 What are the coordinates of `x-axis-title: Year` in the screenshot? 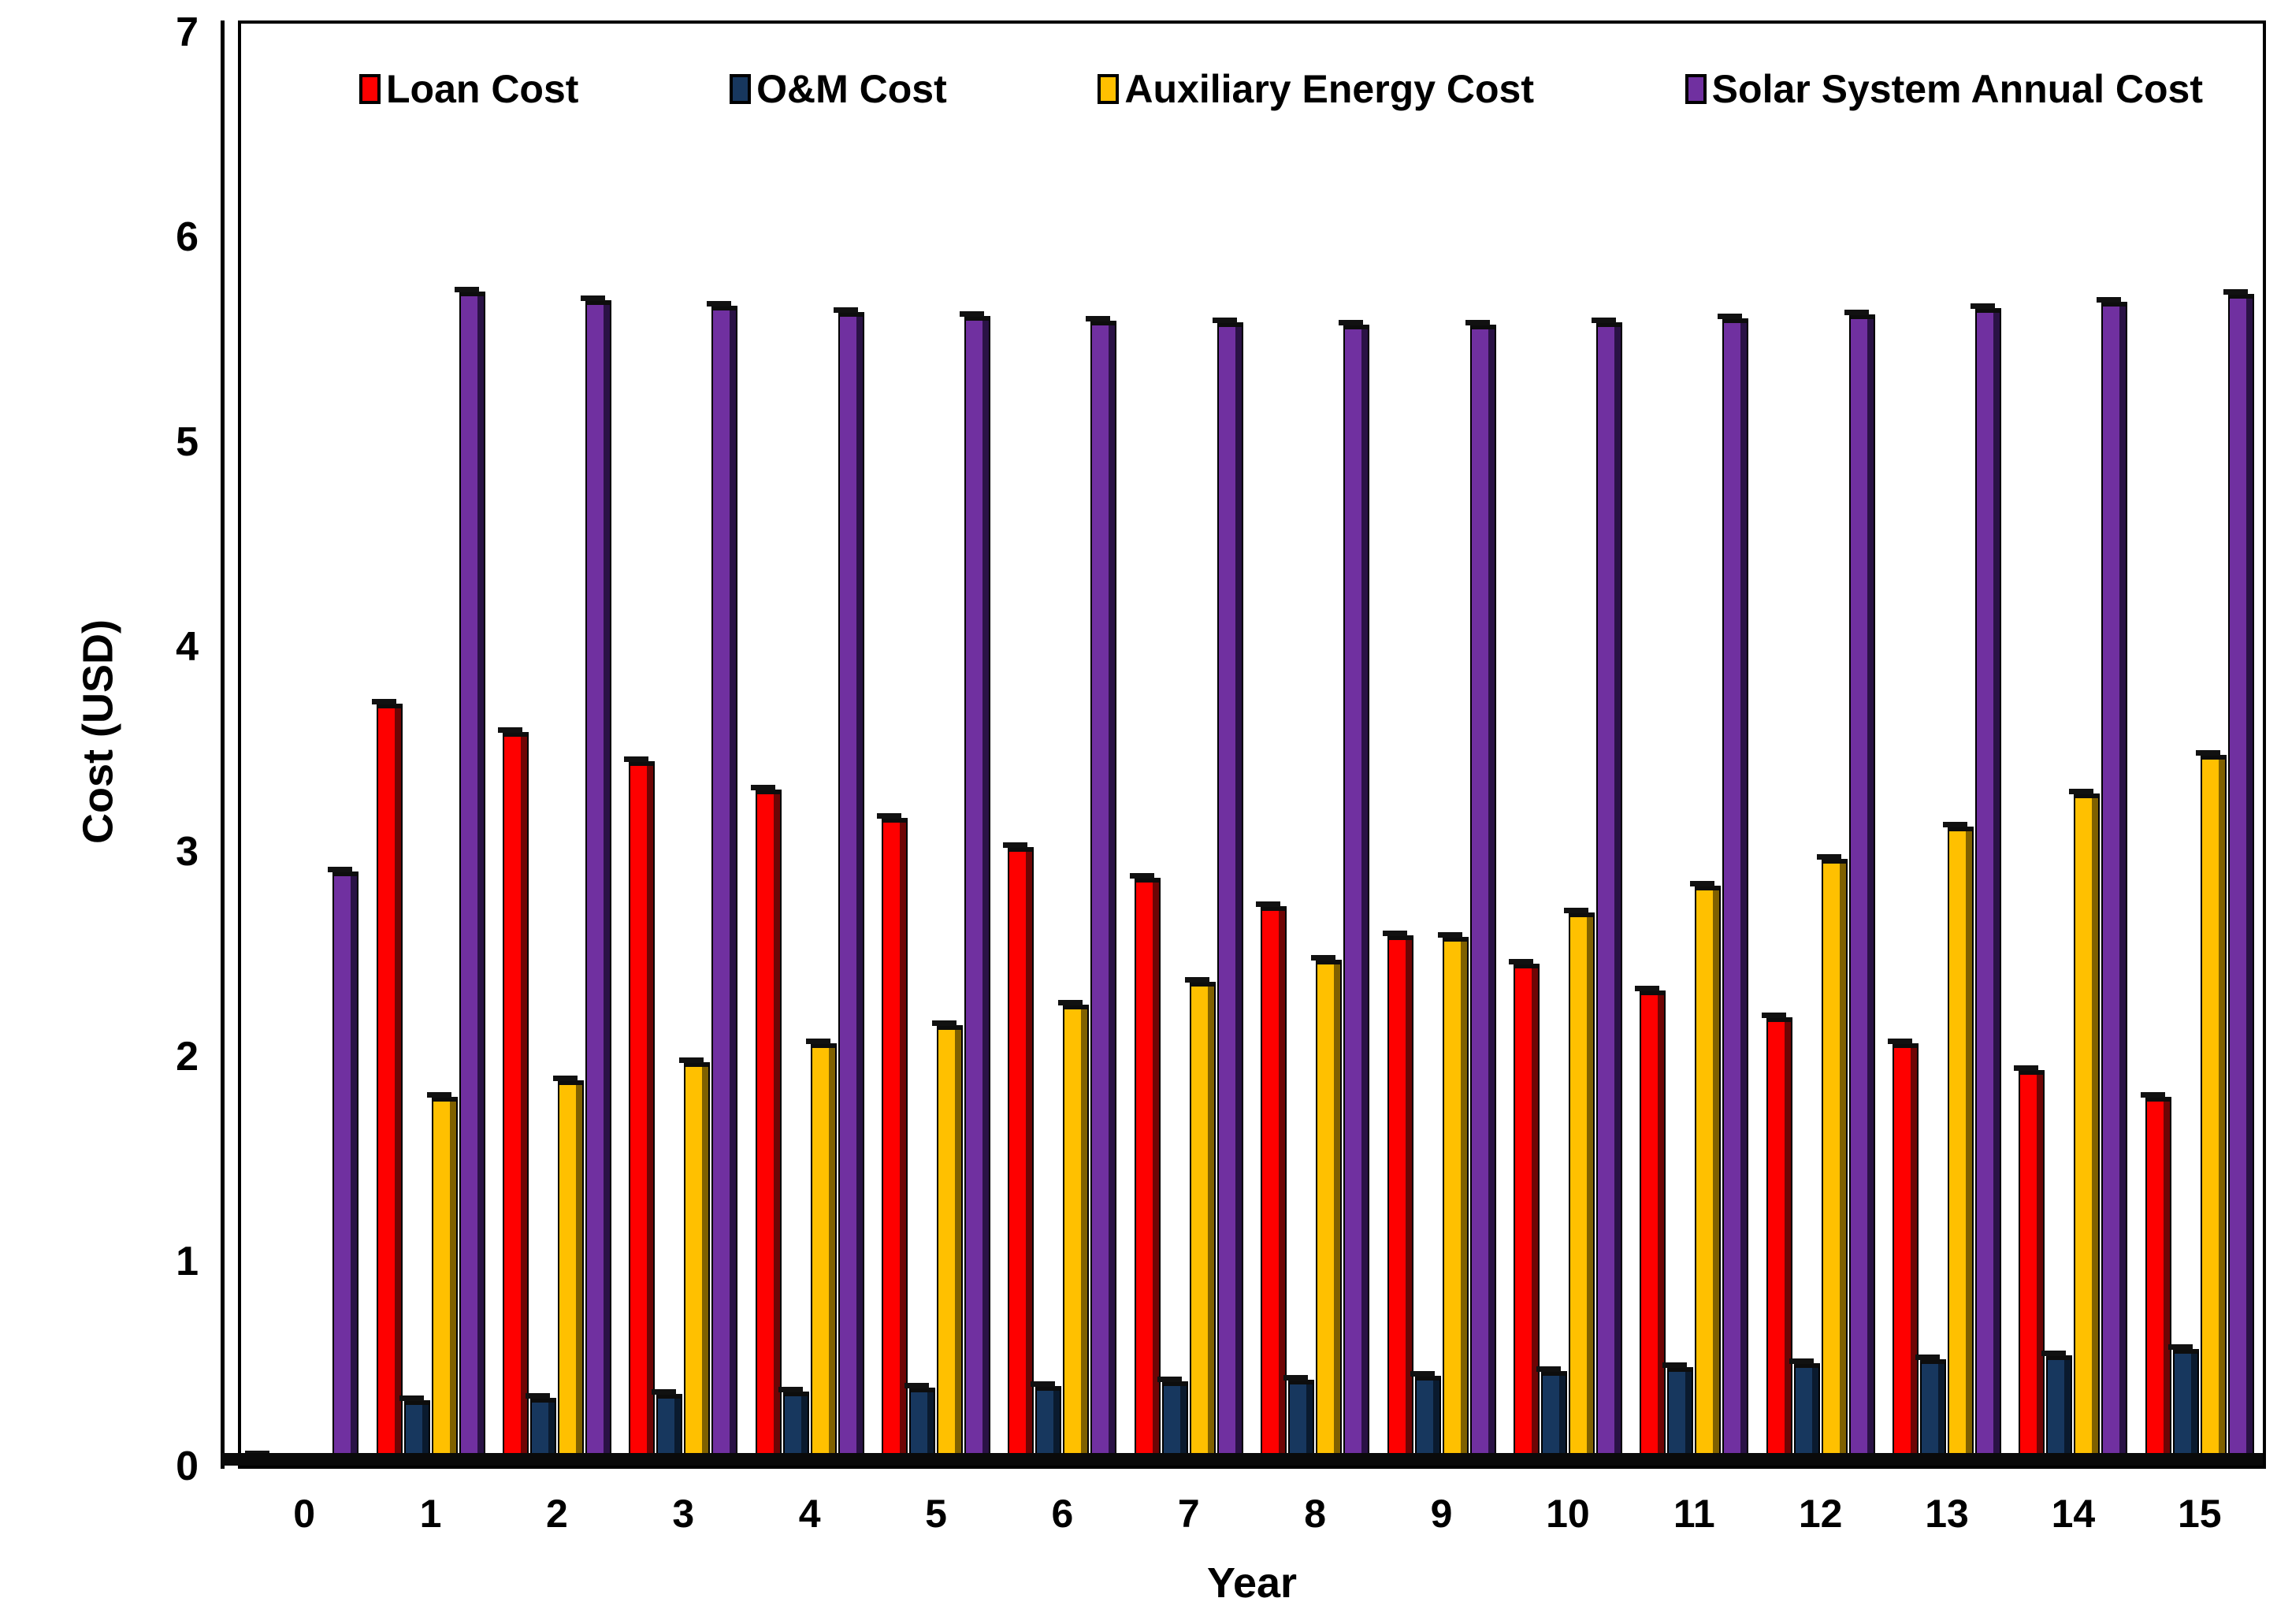 It's located at (1252, 1583).